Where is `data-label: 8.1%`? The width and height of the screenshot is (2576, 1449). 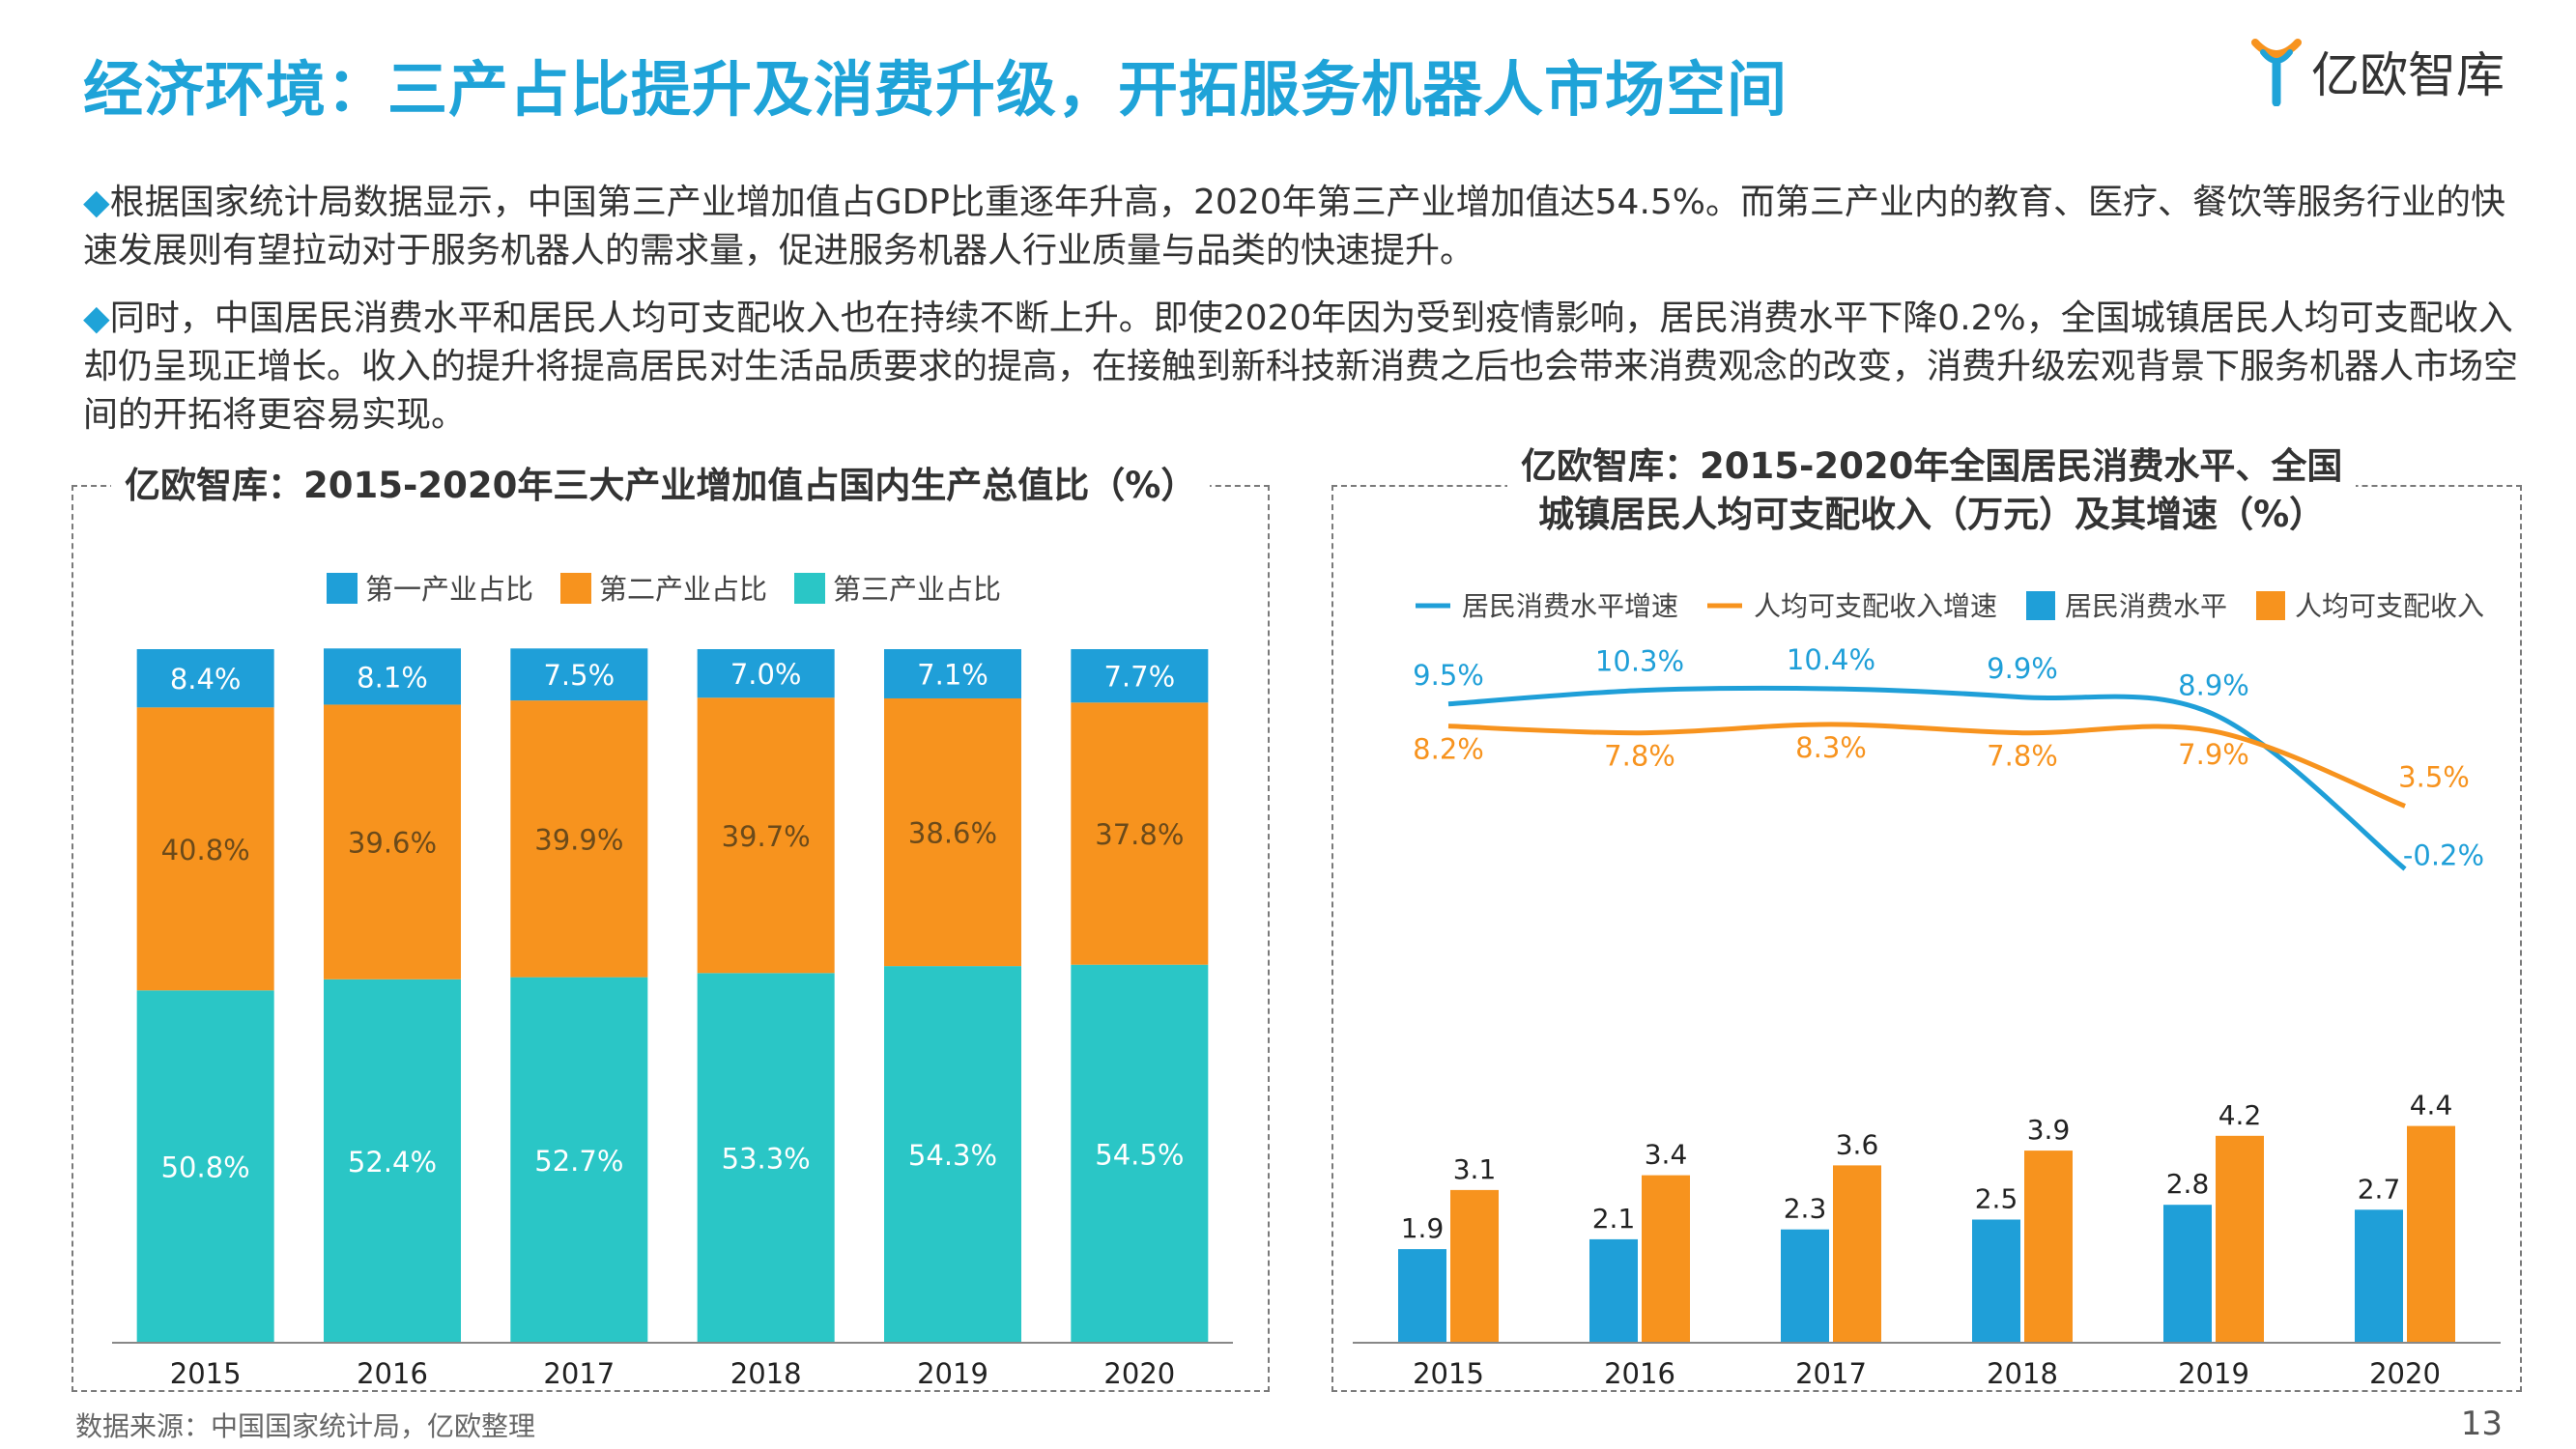
data-label: 8.1% is located at coordinates (393, 677).